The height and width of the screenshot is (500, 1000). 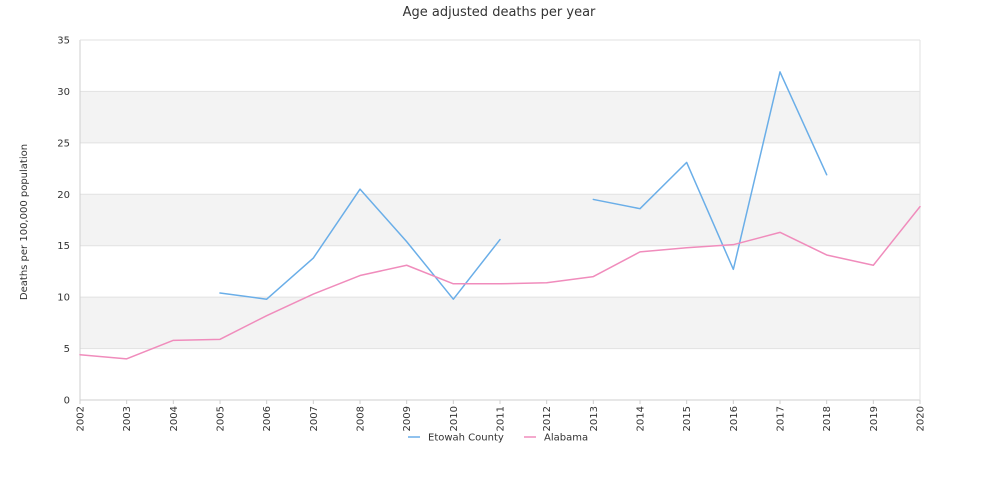 I want to click on x-tick-label: 2018, so click(x=827, y=418).